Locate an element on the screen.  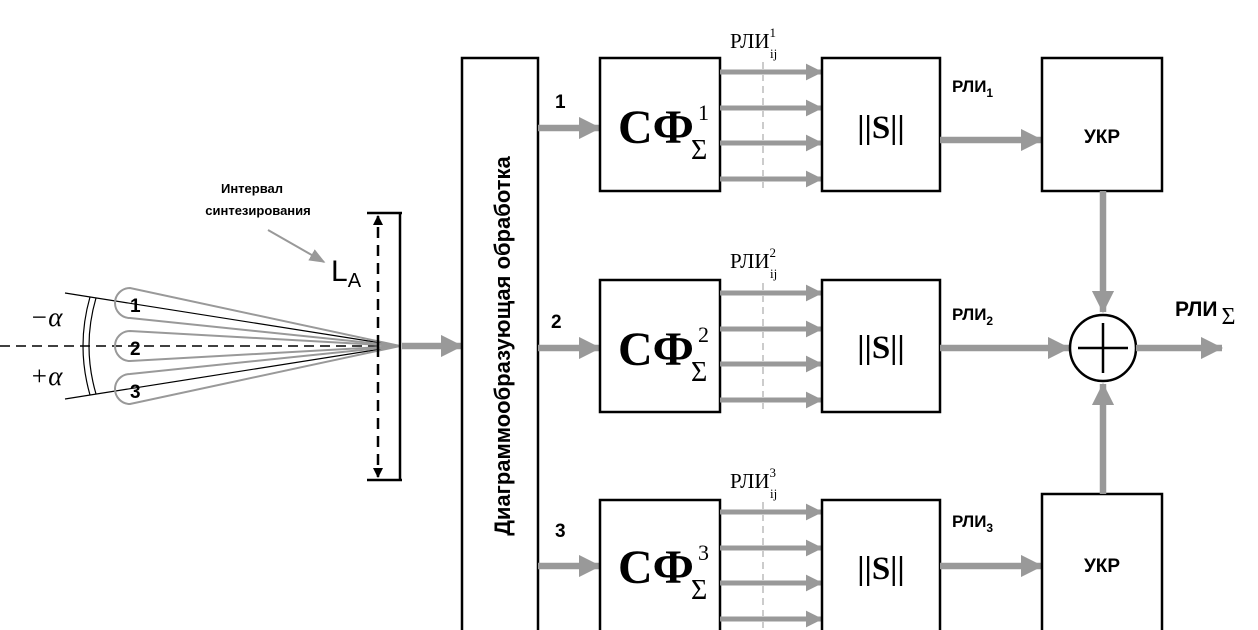
channel-2-image-label: РЛИ2 is located at coordinates (972, 316).